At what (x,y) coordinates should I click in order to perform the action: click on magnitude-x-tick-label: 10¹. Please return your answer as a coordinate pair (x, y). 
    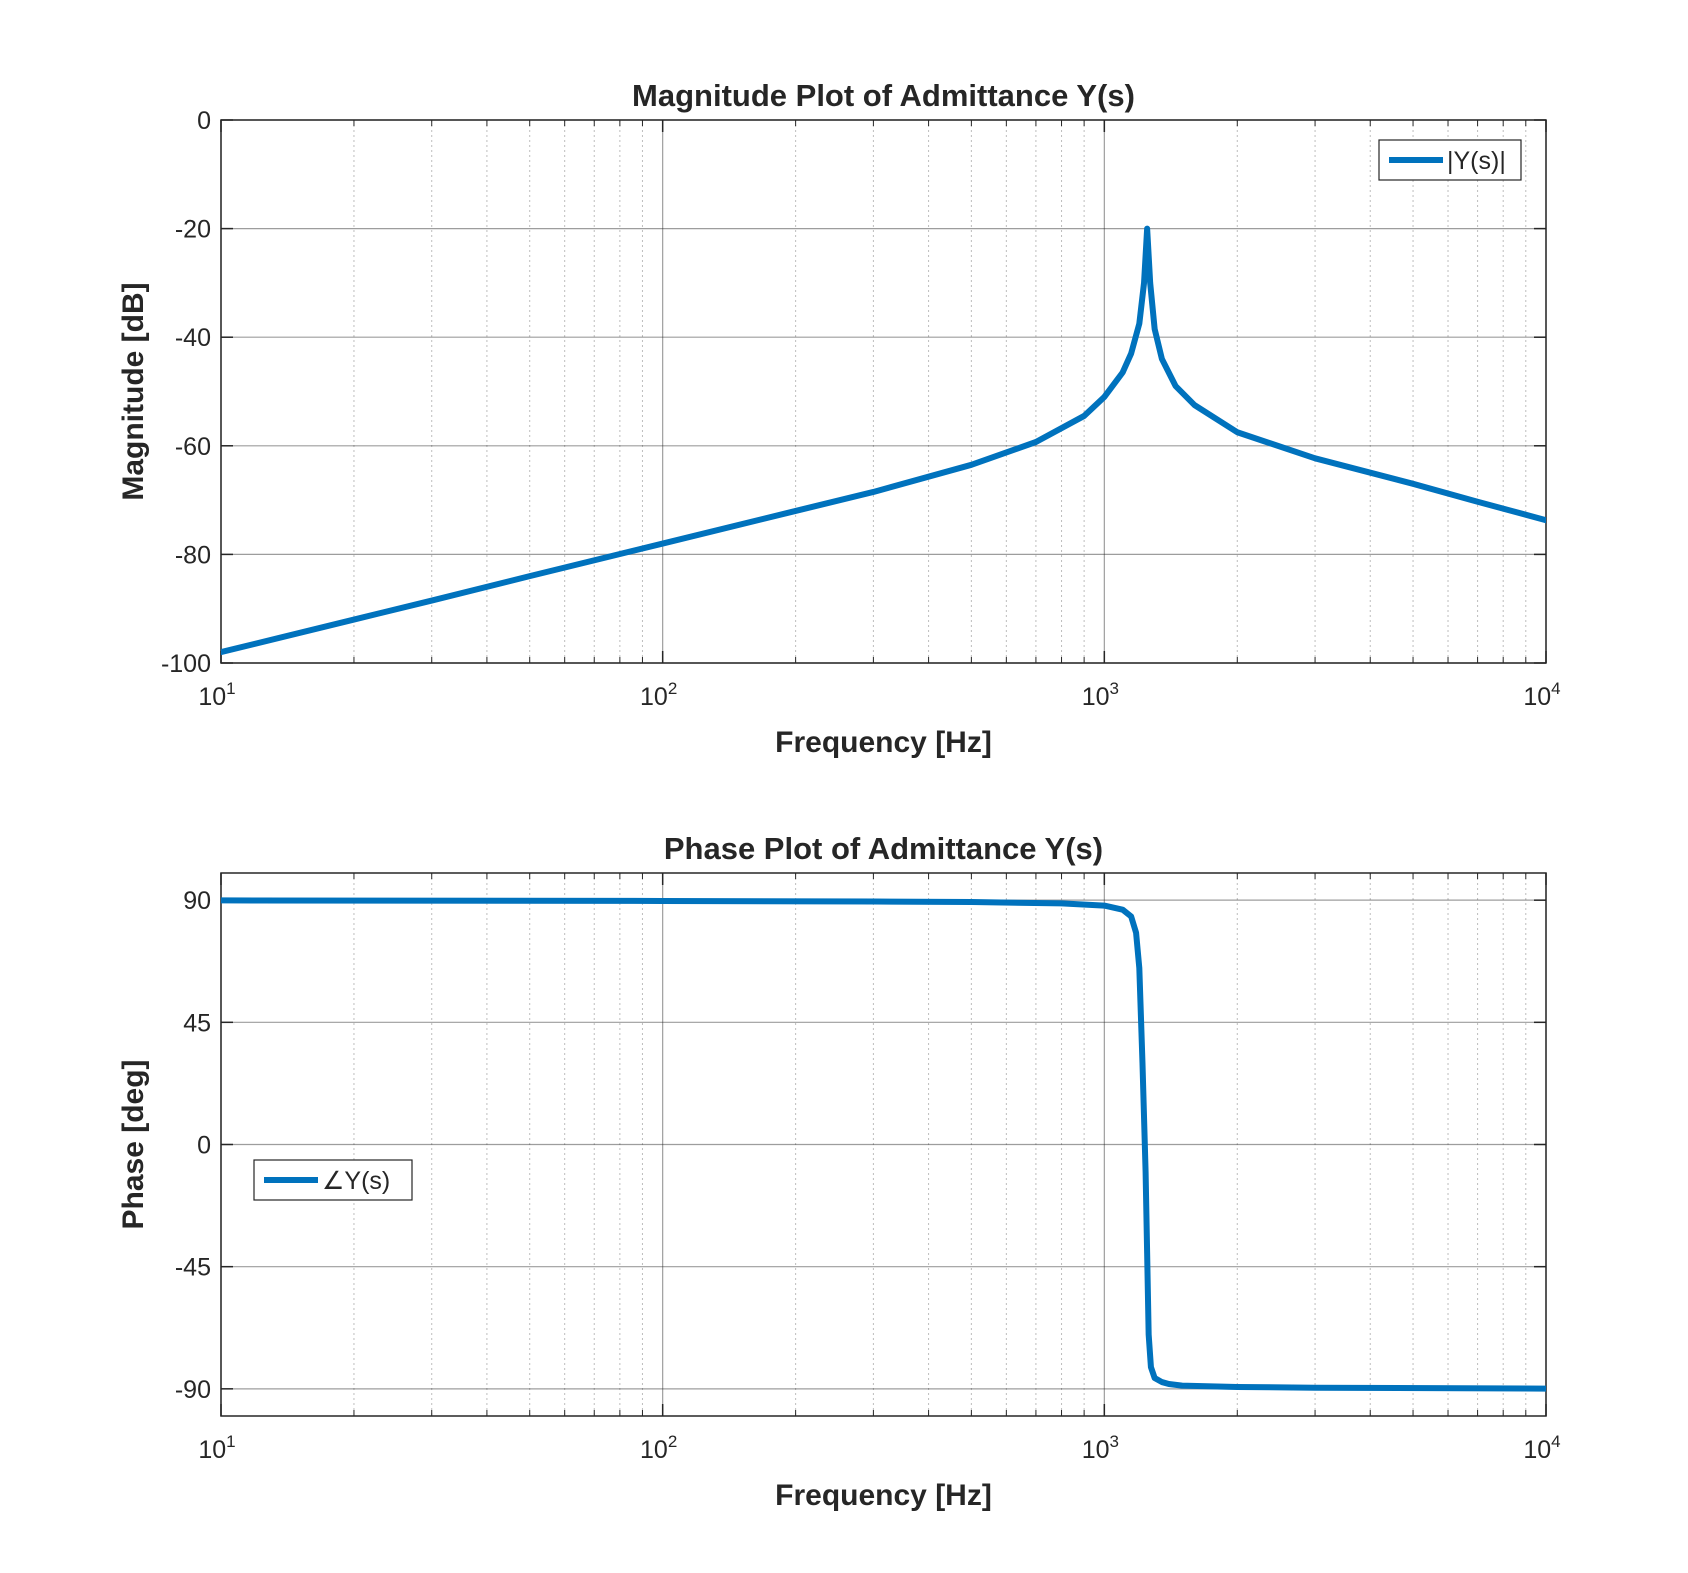
    Looking at the image, I should click on (216, 695).